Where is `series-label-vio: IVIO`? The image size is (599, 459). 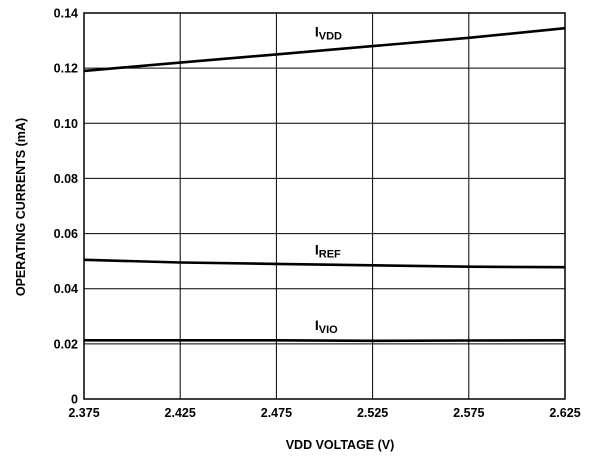 series-label-vio: IVIO is located at coordinates (326, 326).